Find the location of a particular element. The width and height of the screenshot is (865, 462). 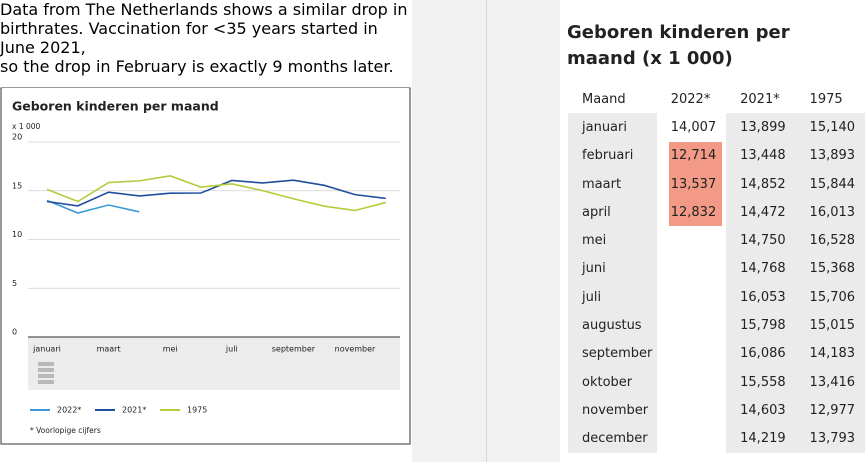

month-cell: april is located at coordinates (612, 212).